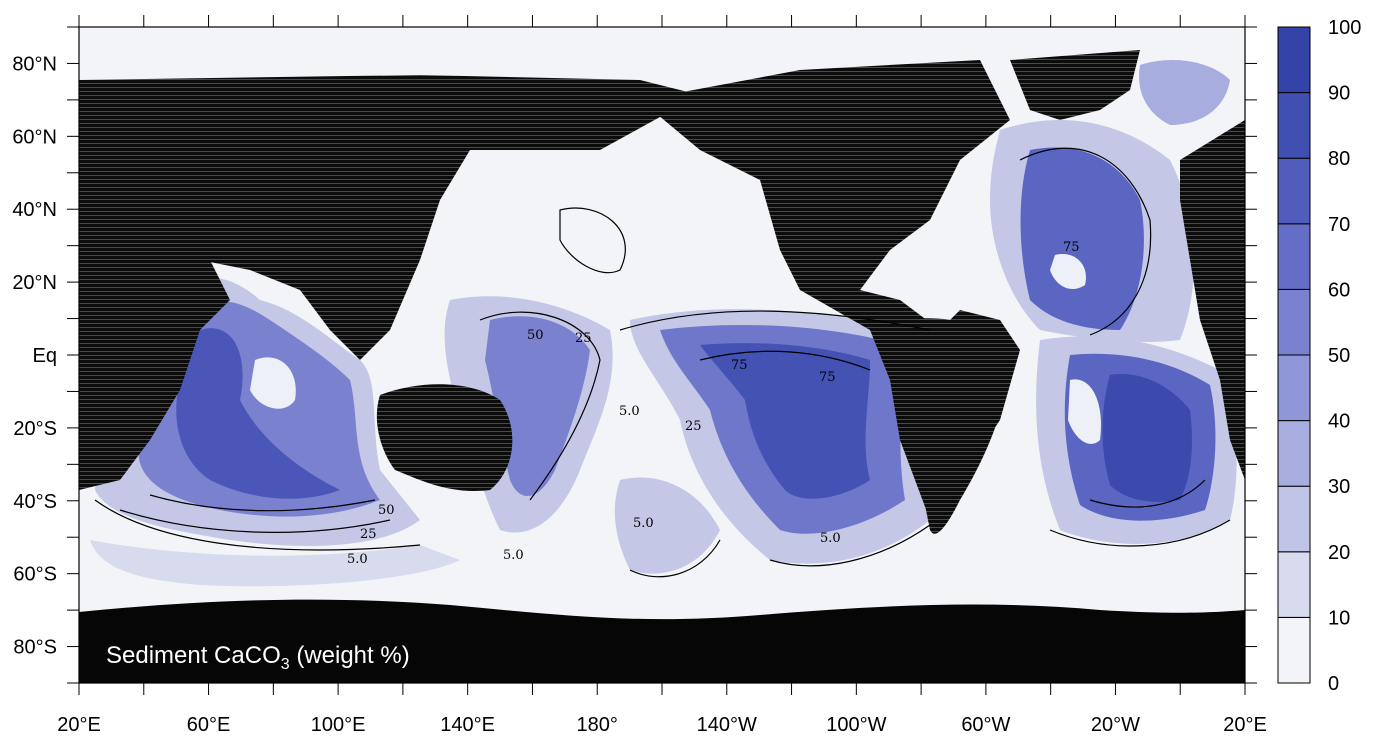 The height and width of the screenshot is (751, 1379). What do you see at coordinates (467, 725) in the screenshot?
I see `x-tick-label: 140°E` at bounding box center [467, 725].